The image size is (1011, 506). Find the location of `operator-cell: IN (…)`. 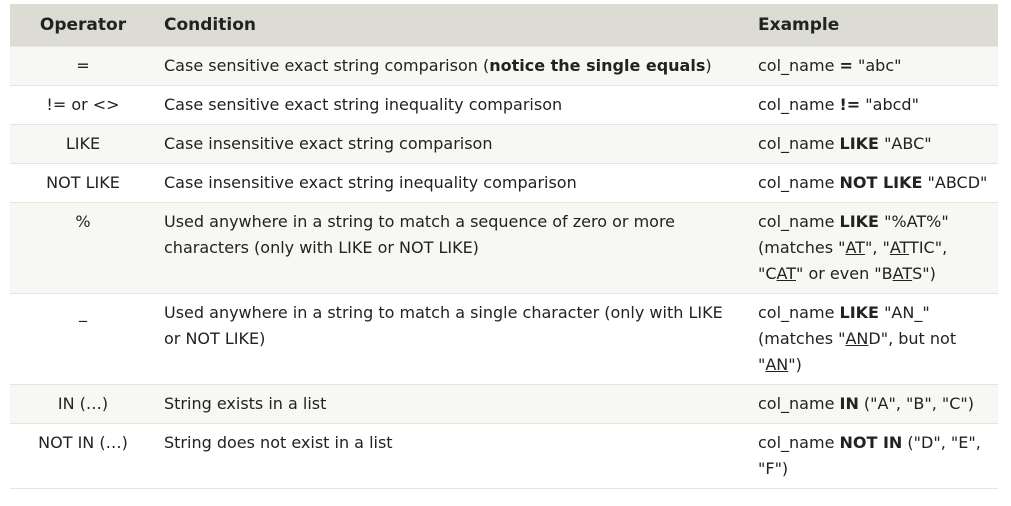

operator-cell: IN (…) is located at coordinates (83, 404).